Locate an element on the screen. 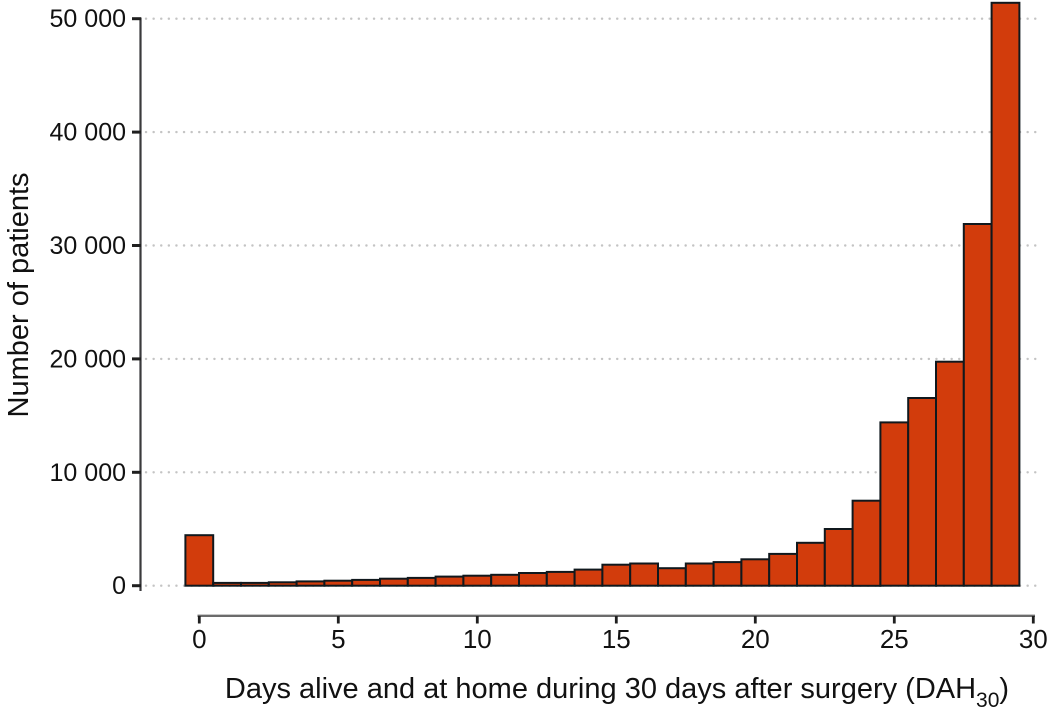 This screenshot has width=1064, height=714. x-tick-label: 30 is located at coordinates (1033, 639).